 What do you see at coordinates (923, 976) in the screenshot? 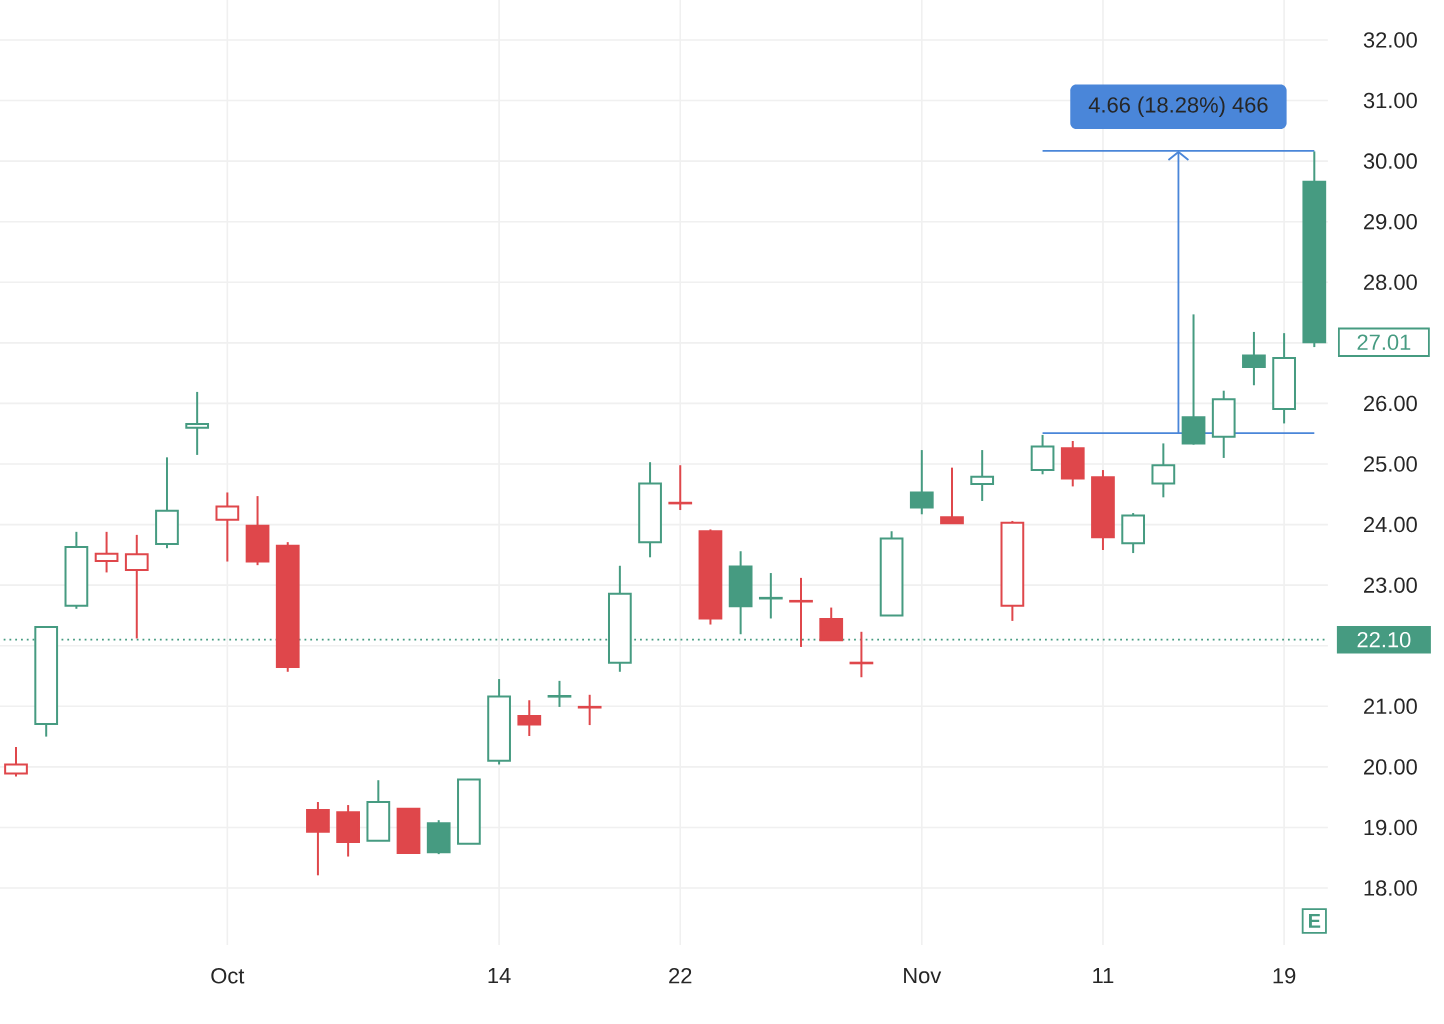
I see `x-tick-label: Nov` at bounding box center [923, 976].